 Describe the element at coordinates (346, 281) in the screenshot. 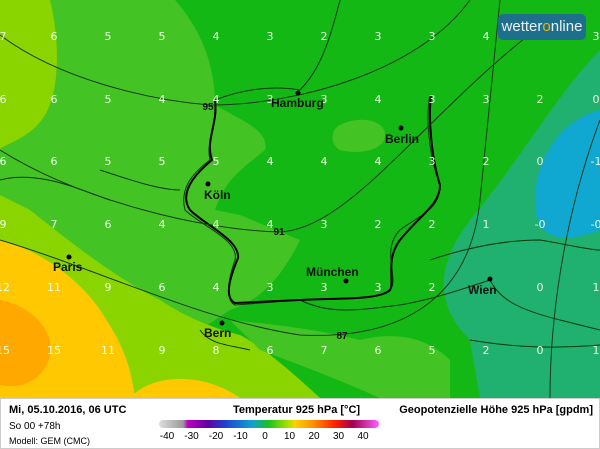

I see `city-dot-muenchen` at that location.